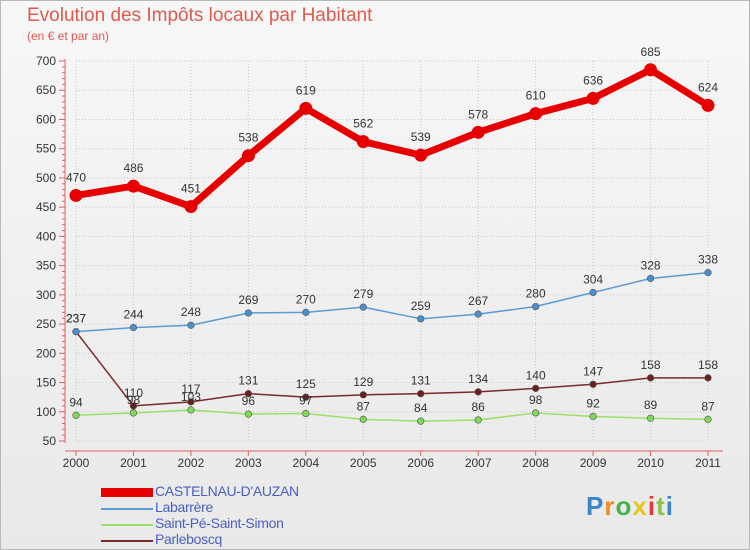 The height and width of the screenshot is (550, 750). What do you see at coordinates (708, 463) in the screenshot?
I see `x-tick-label: 2011` at bounding box center [708, 463].